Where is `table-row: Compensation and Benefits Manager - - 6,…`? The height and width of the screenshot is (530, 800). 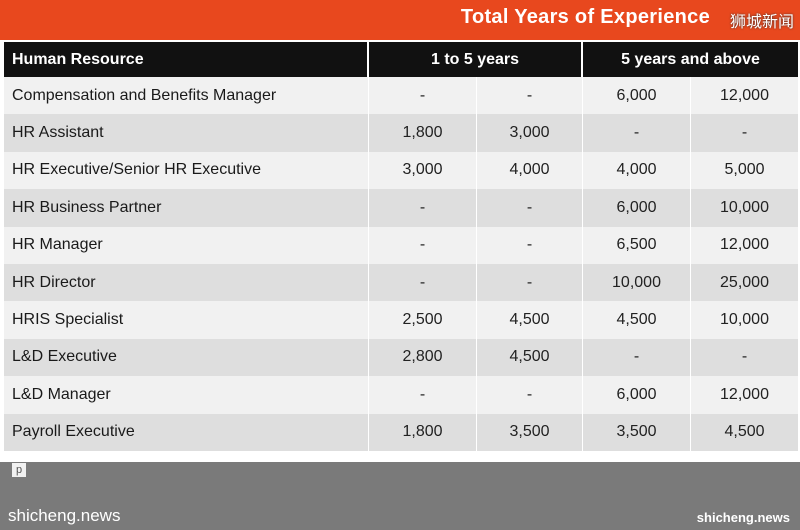 table-row: Compensation and Benefits Manager - - 6,… is located at coordinates (401, 96).